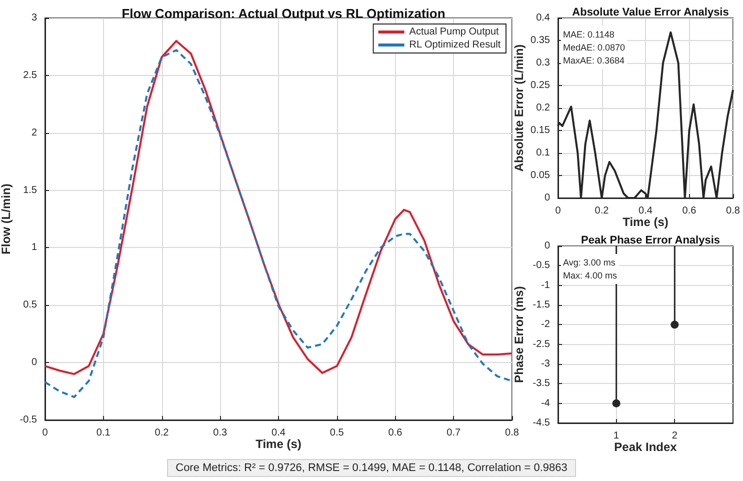 This screenshot has height=481, width=743. What do you see at coordinates (519, 334) in the screenshot?
I see `y-axis-title: Phase Error (ms)` at bounding box center [519, 334].